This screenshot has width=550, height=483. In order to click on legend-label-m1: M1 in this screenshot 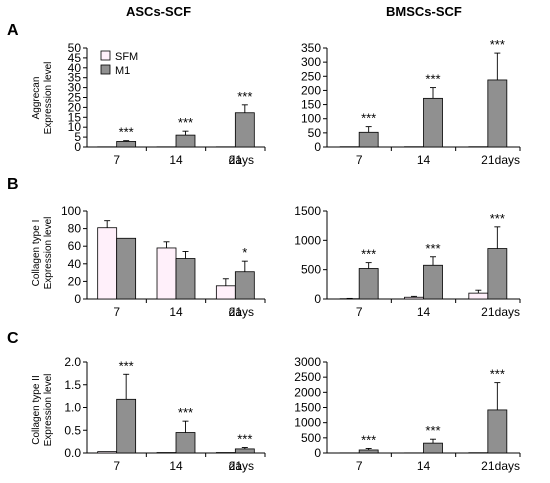, I will do `click(122, 71)`.